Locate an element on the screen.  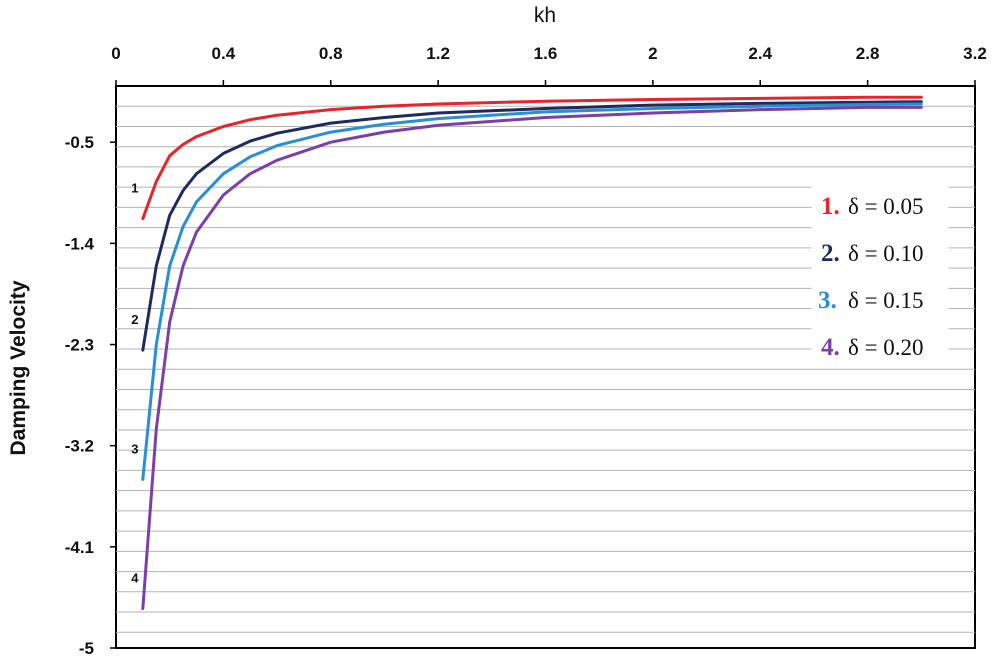
x-tick-label: 0.4 is located at coordinates (224, 53).